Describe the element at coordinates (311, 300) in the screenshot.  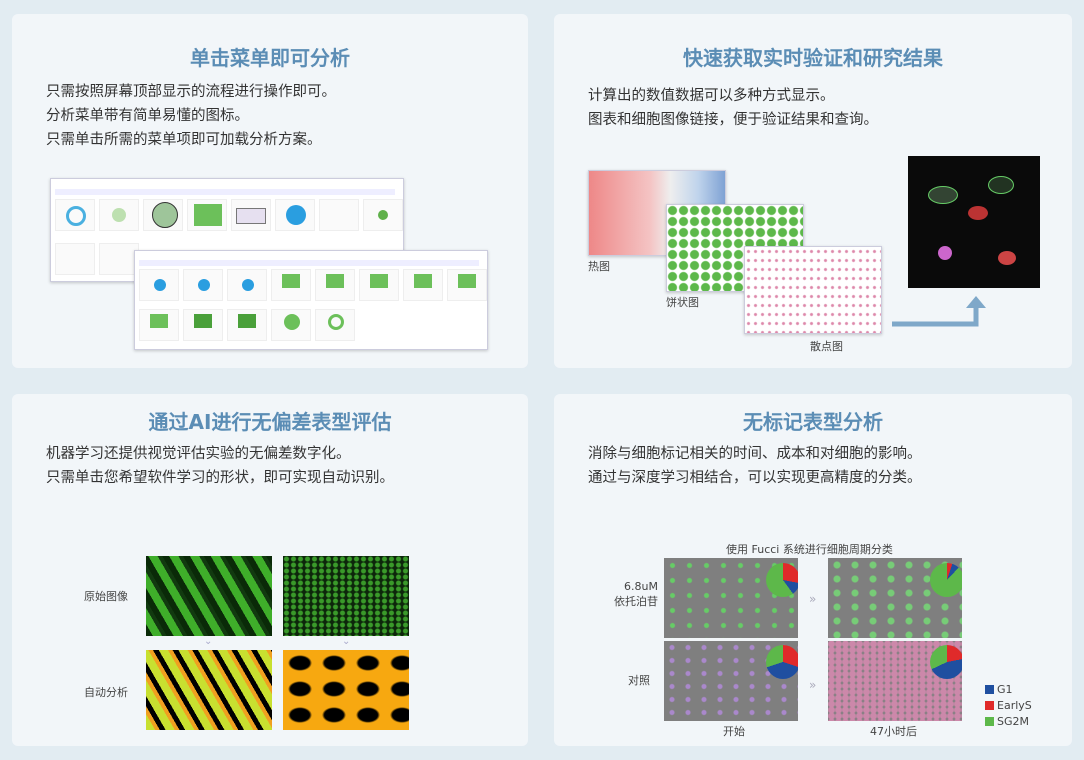
I see `template-menu-screenshot` at that location.